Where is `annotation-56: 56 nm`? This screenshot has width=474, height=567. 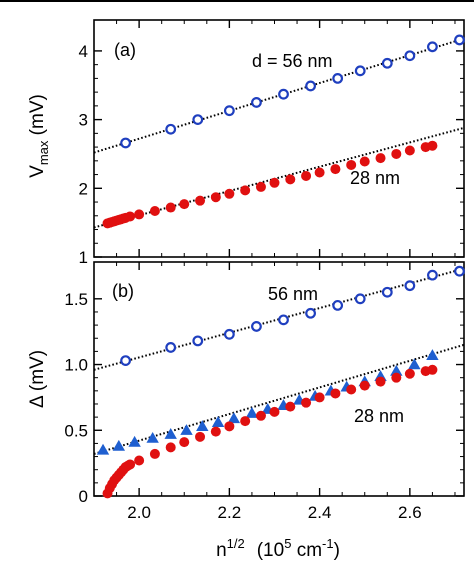
annotation-56: 56 nm is located at coordinates (293, 294).